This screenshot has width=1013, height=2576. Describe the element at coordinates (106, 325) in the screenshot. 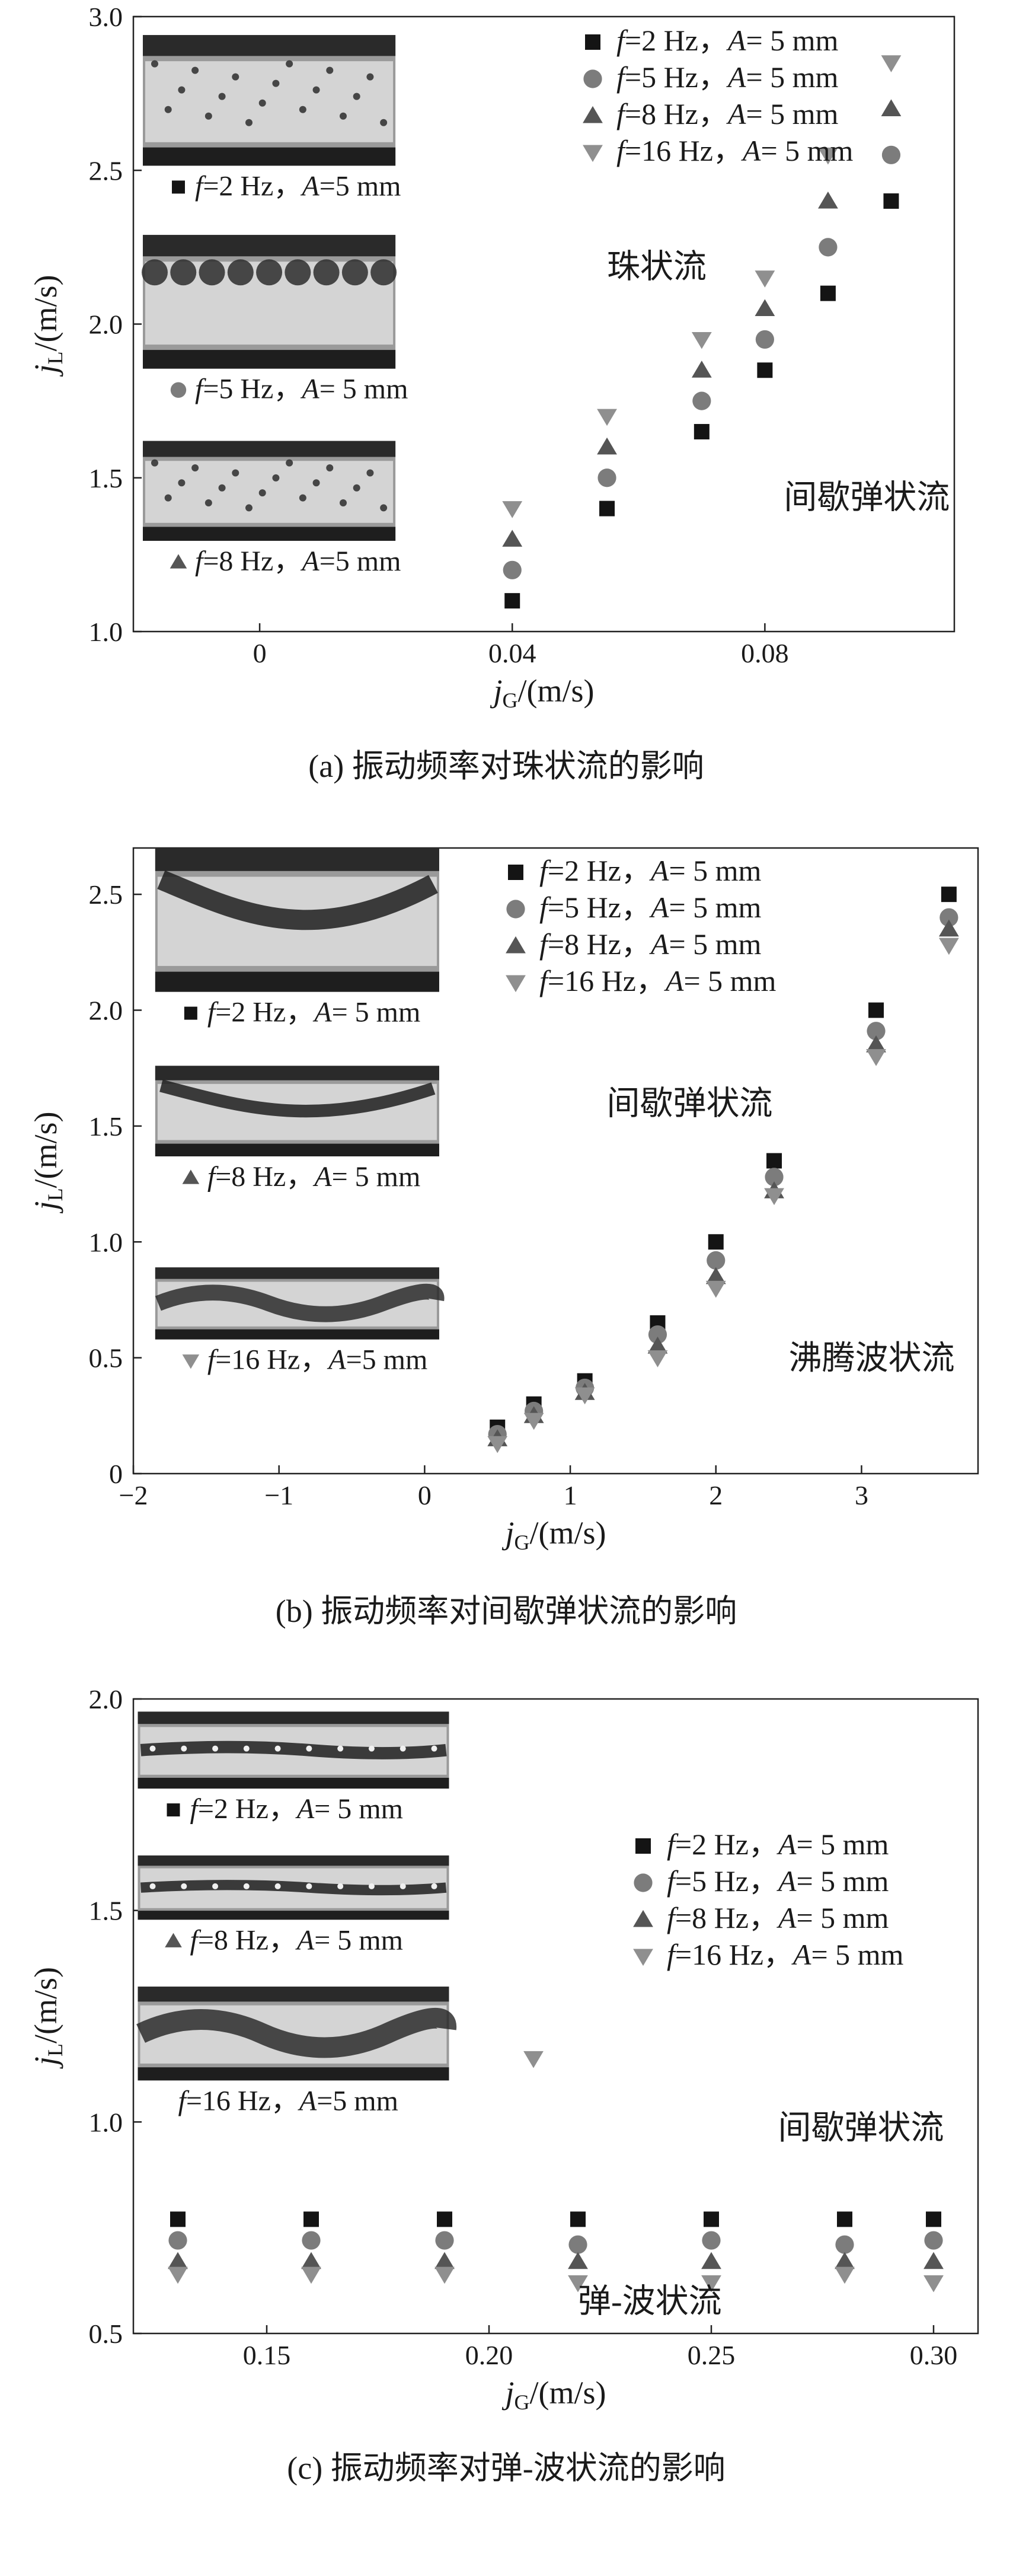

I see `y-tick-label: 2.0` at that location.